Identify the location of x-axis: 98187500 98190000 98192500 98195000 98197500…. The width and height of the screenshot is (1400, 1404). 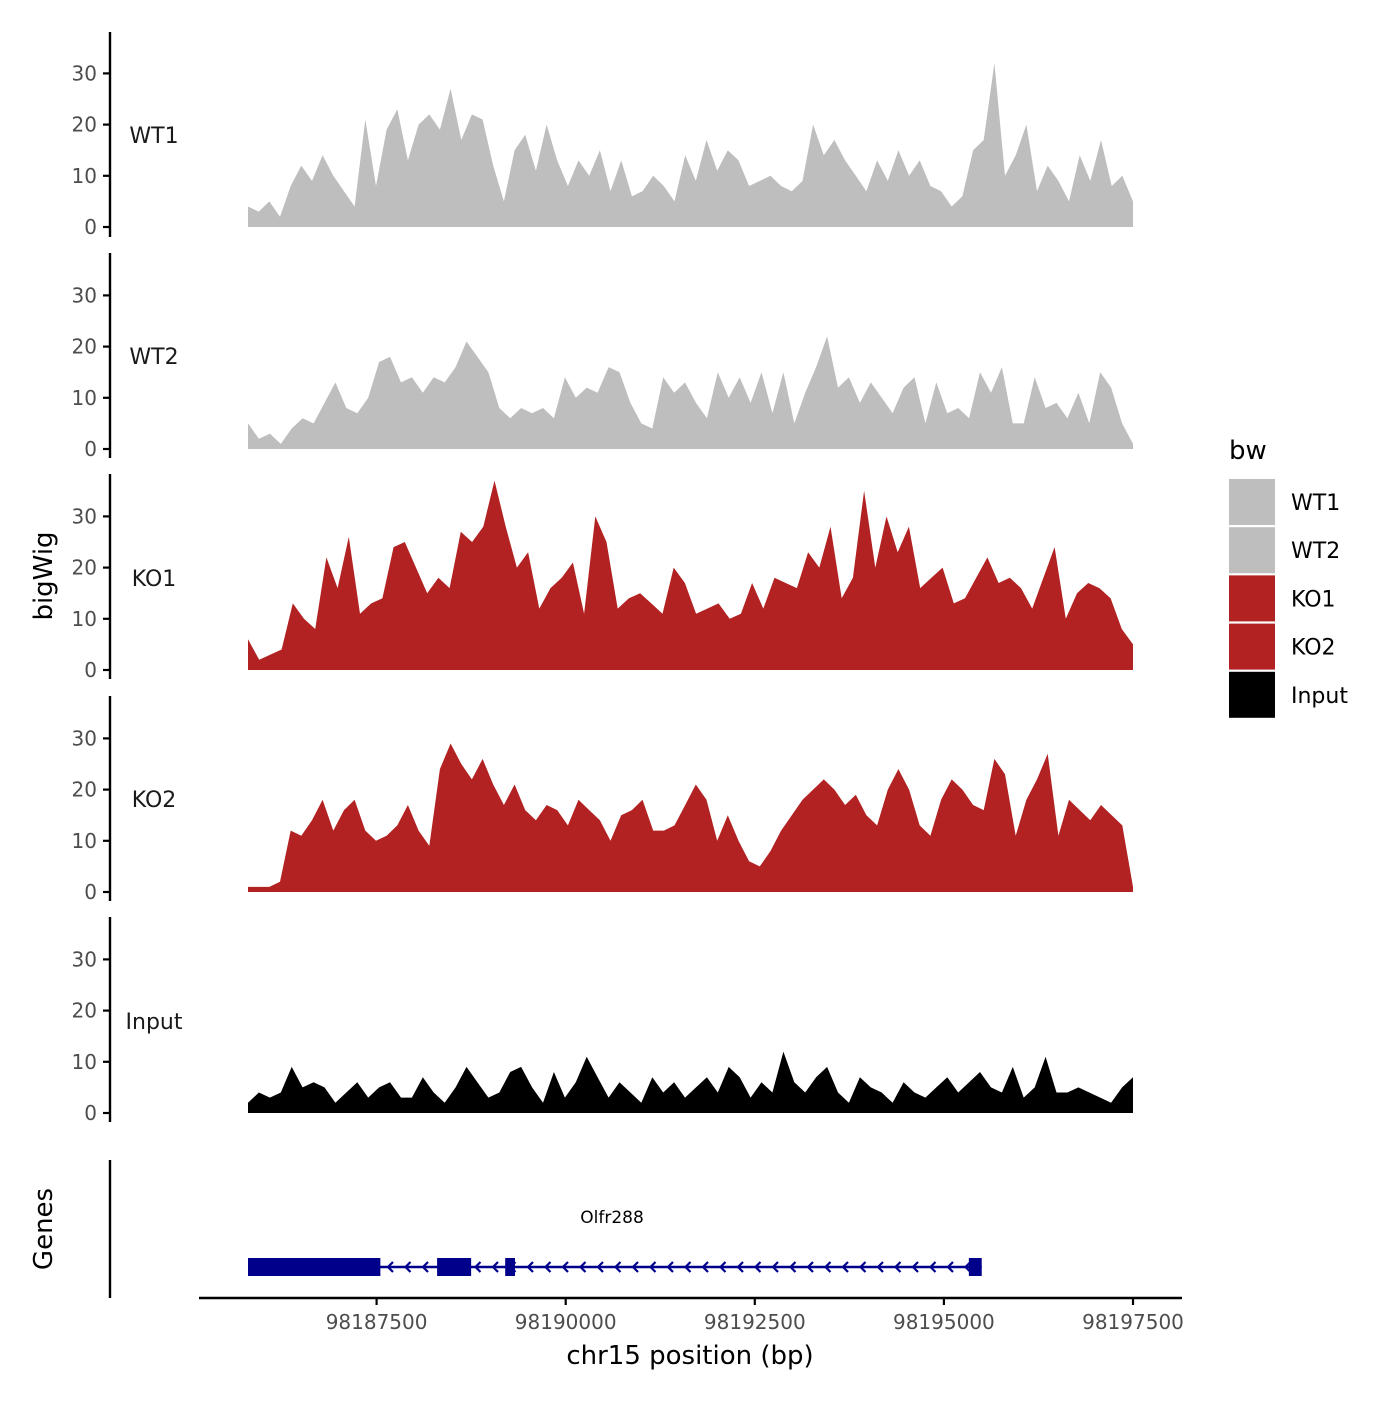
(691, 1333).